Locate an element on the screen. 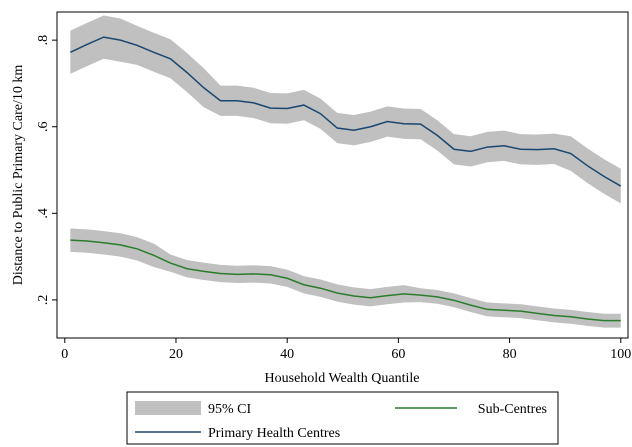 This screenshot has width=632, height=447. x-tick-label: 40 is located at coordinates (287, 354).